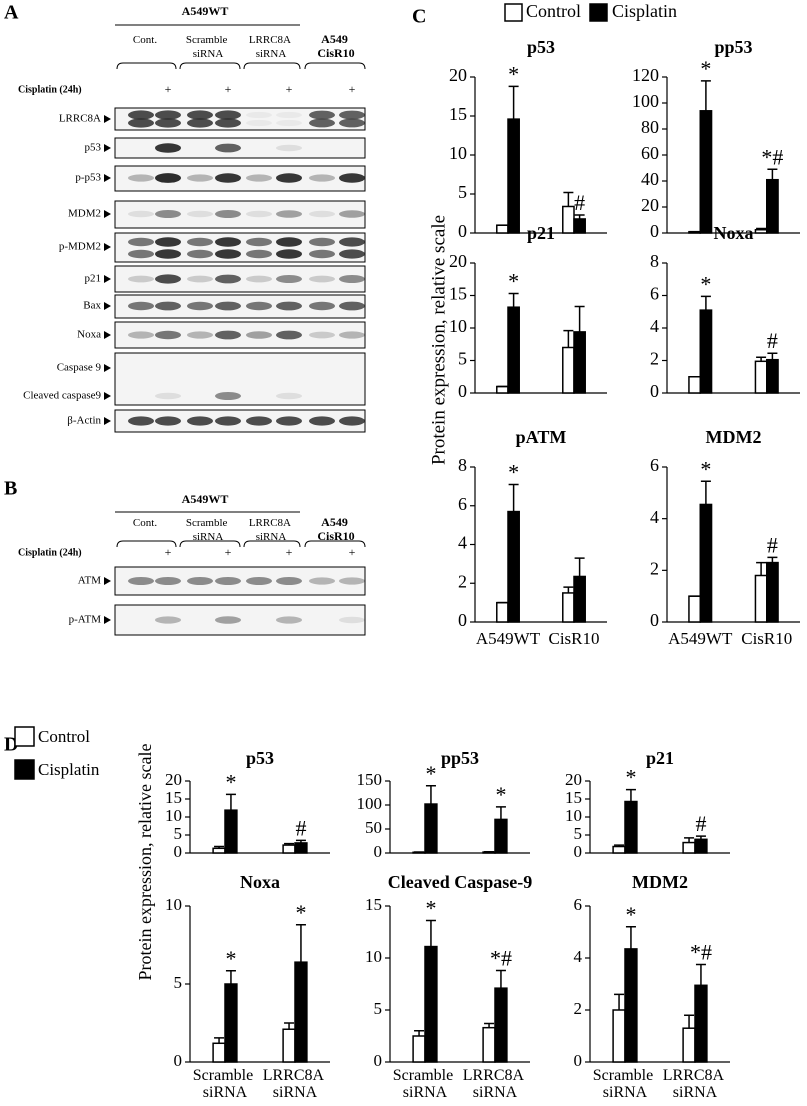 This screenshot has width=807, height=1106. I want to click on bracket, so click(272, 544).